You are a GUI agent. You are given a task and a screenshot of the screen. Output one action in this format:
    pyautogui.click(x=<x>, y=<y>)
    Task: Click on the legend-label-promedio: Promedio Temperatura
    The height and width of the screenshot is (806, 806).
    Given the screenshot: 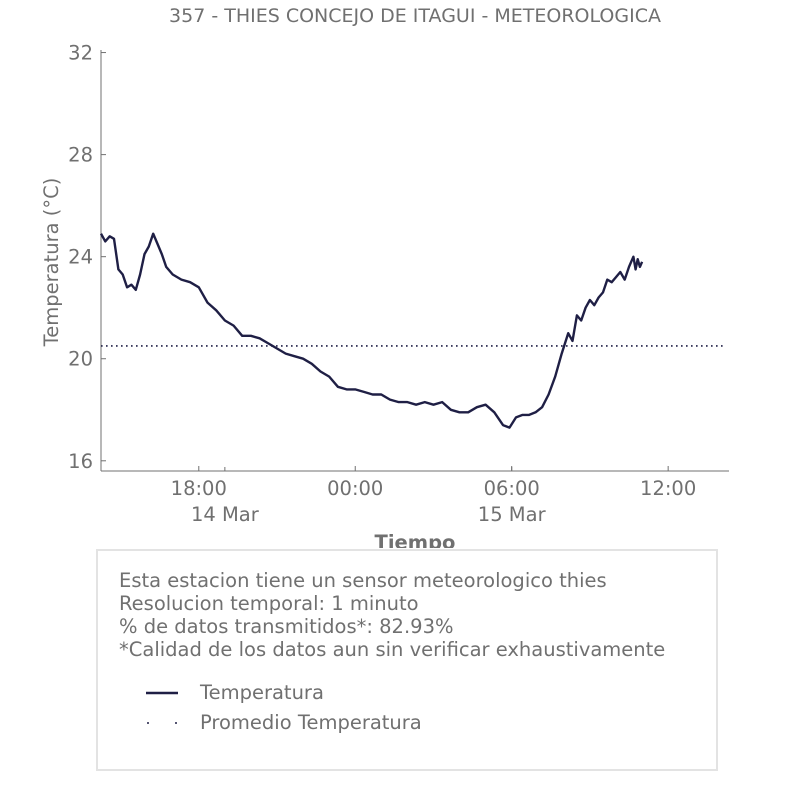 What is the action you would take?
    pyautogui.click(x=311, y=722)
    